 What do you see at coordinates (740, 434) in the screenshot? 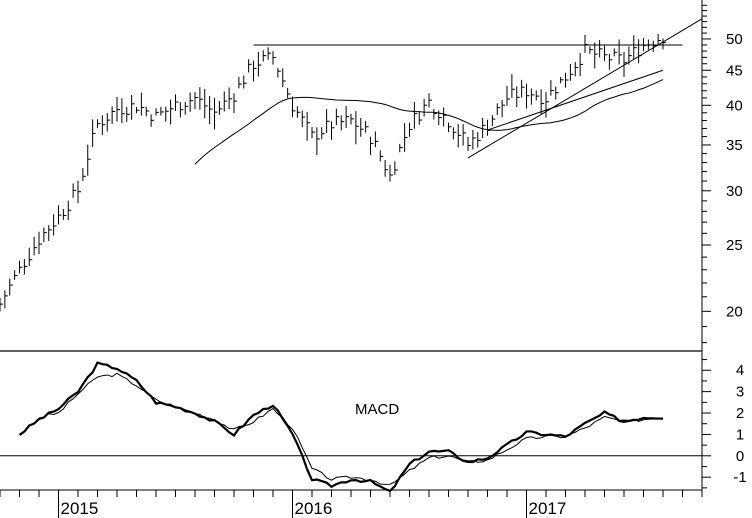
I see `macd-tick-label: 1` at bounding box center [740, 434].